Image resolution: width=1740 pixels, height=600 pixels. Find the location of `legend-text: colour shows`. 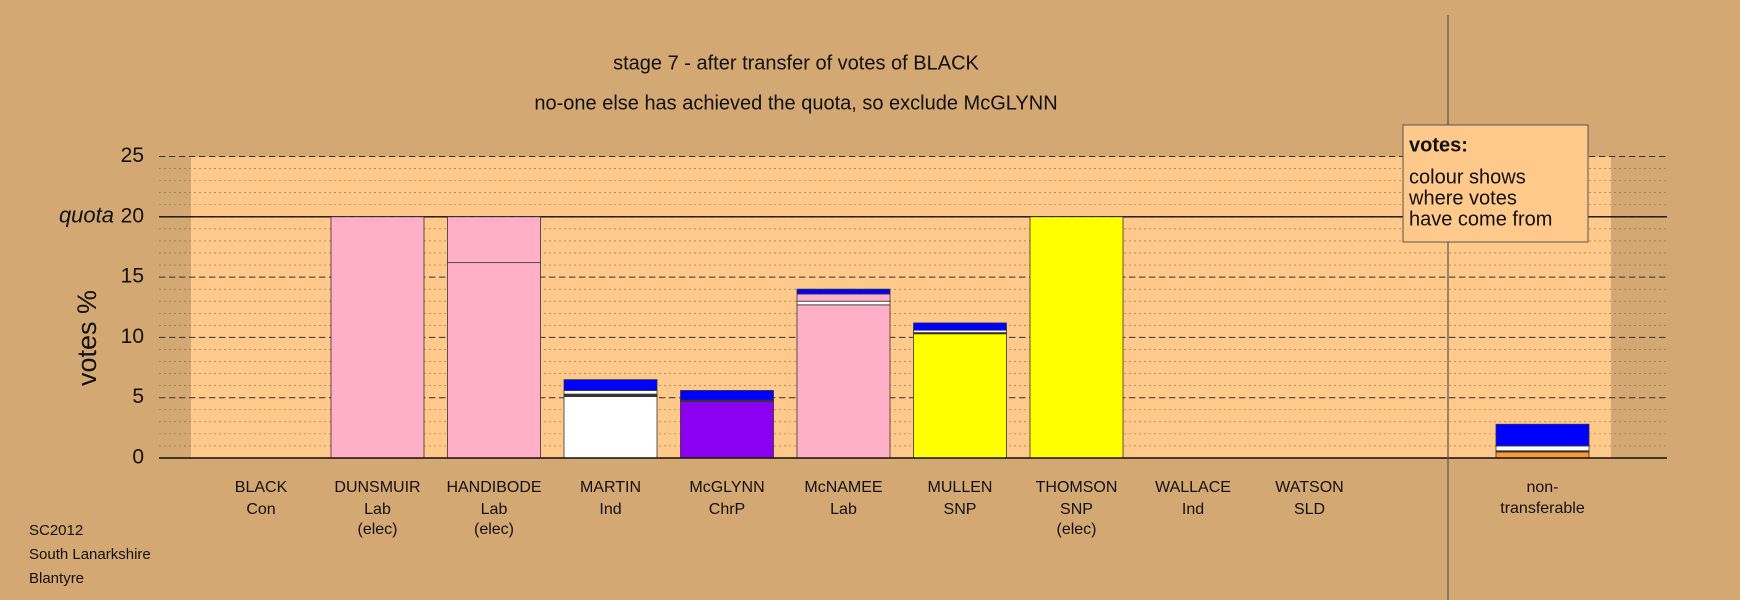

legend-text: colour shows is located at coordinates (1467, 177).